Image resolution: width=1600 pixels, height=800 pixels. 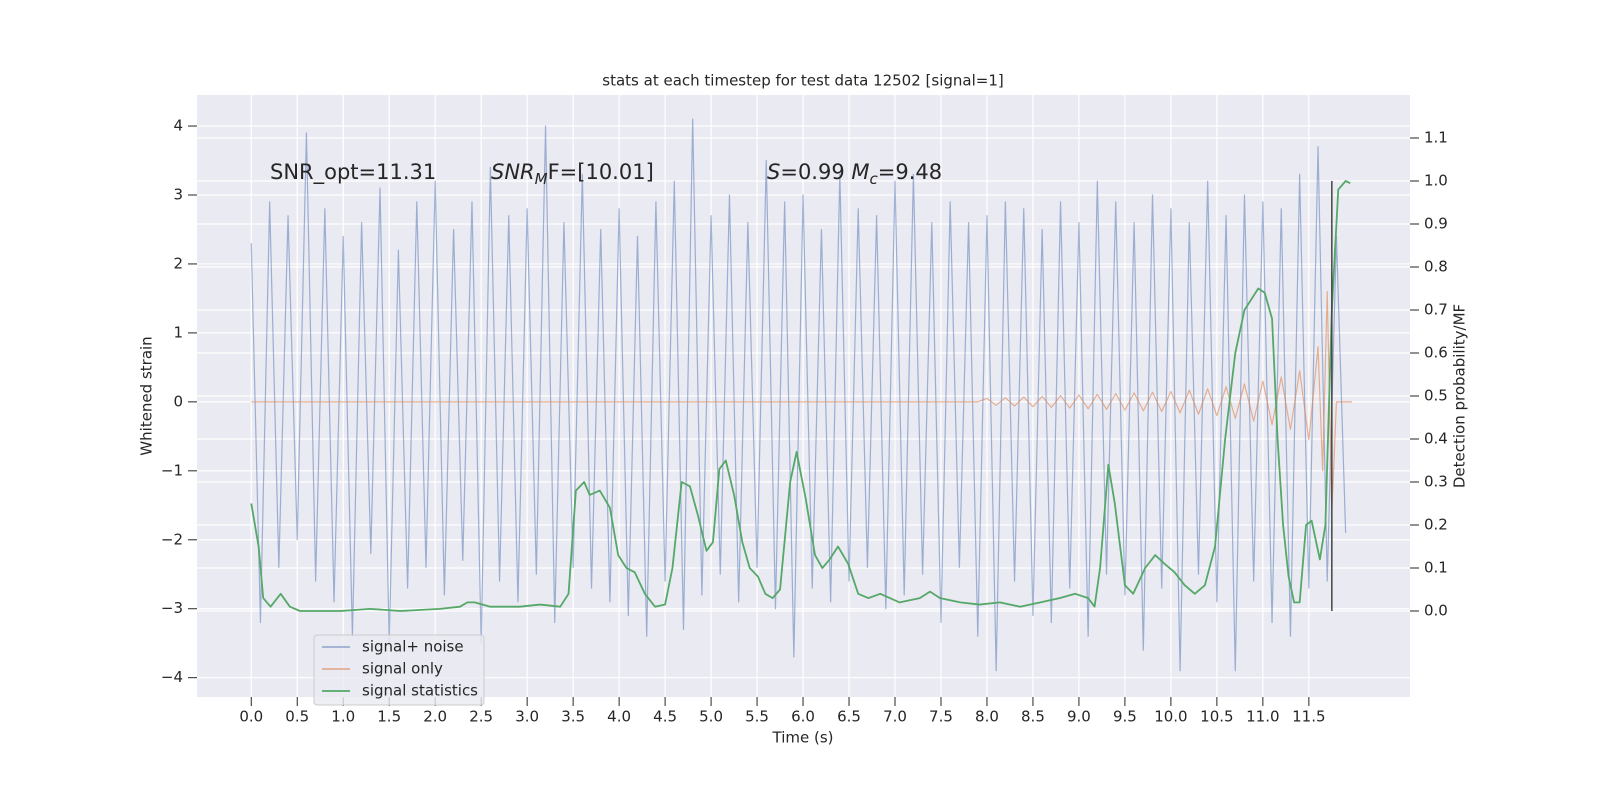 I want to click on x-tick-label: 5.0, so click(x=711, y=717).